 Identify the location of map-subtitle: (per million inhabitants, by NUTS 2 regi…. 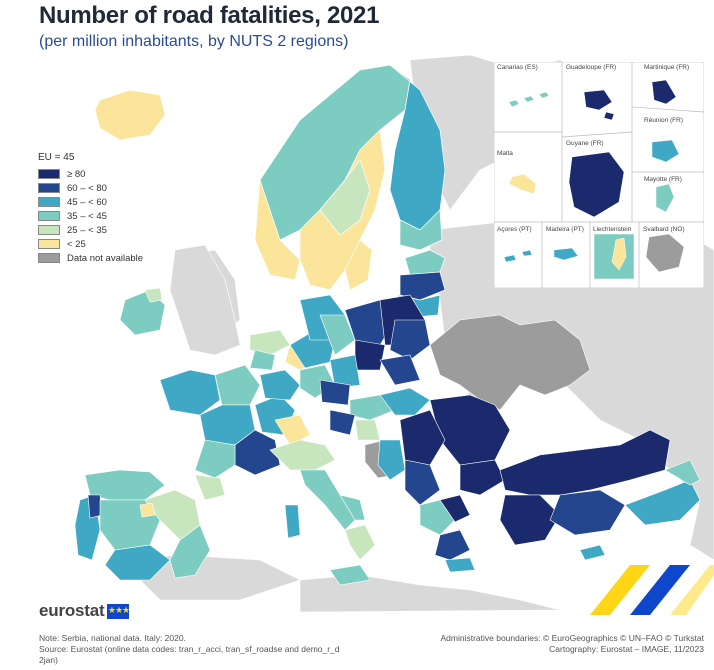
(194, 41).